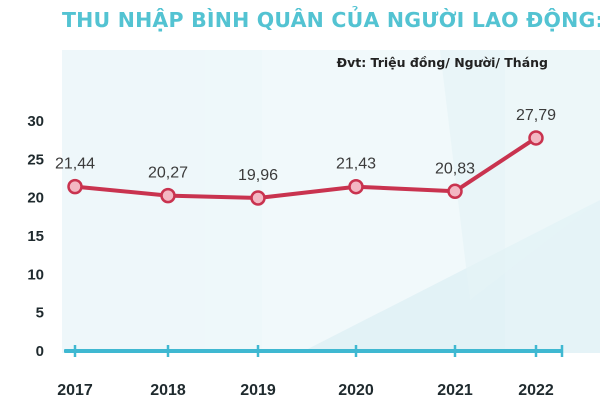 This screenshot has height=413, width=600. I want to click on y-tick-label: 10, so click(35, 274).